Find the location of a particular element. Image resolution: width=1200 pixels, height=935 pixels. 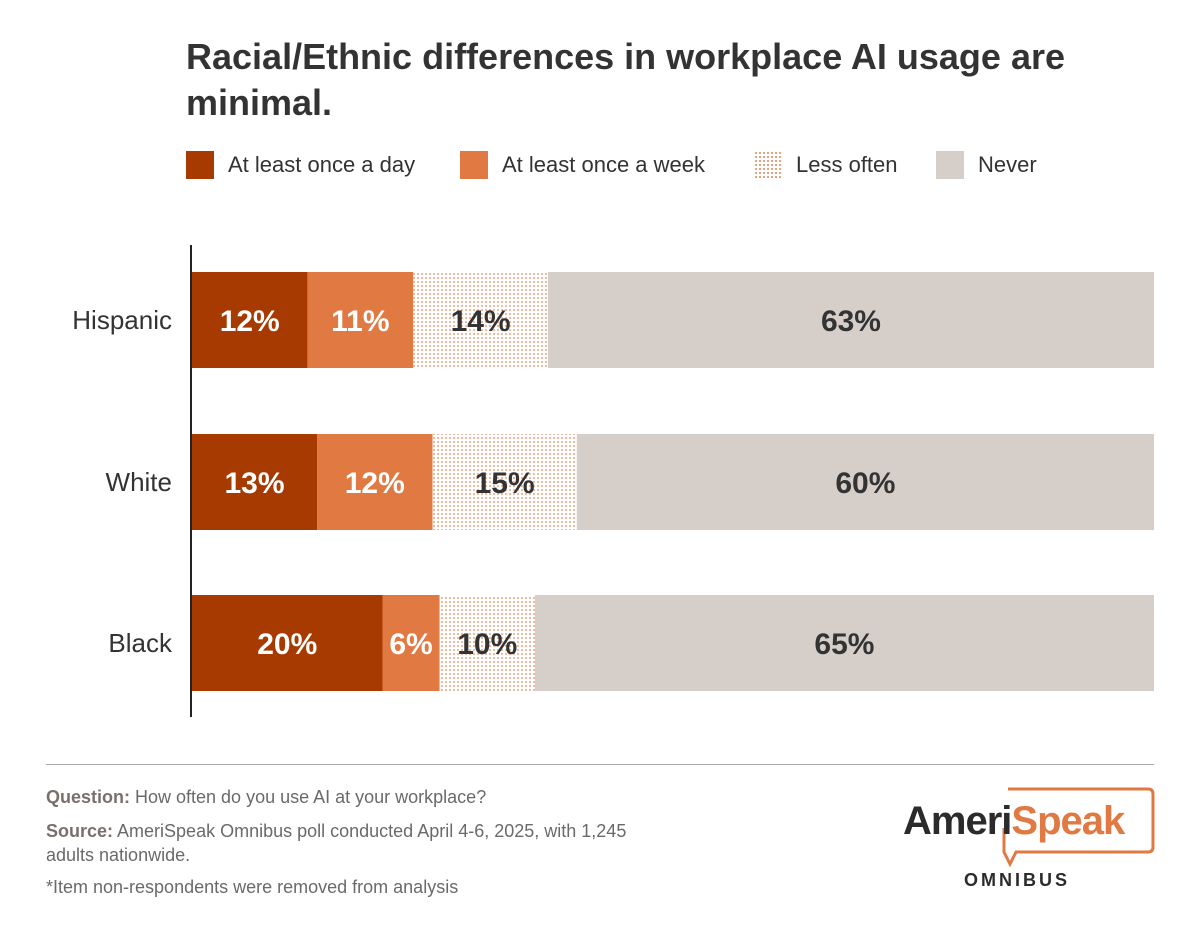

legend-swatch-less-often is located at coordinates (768, 165).